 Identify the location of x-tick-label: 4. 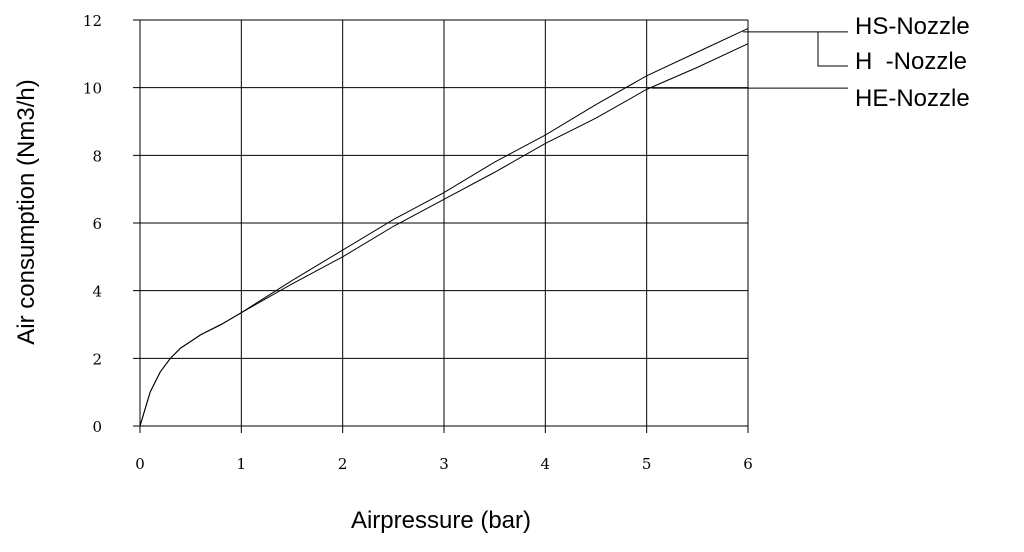
(546, 464).